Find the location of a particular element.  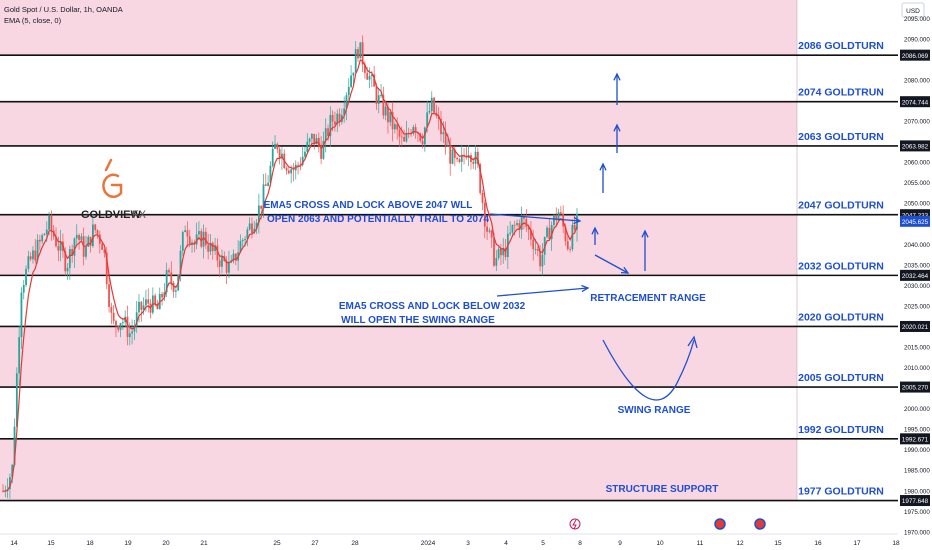

x-tick-label: 12 is located at coordinates (740, 543).